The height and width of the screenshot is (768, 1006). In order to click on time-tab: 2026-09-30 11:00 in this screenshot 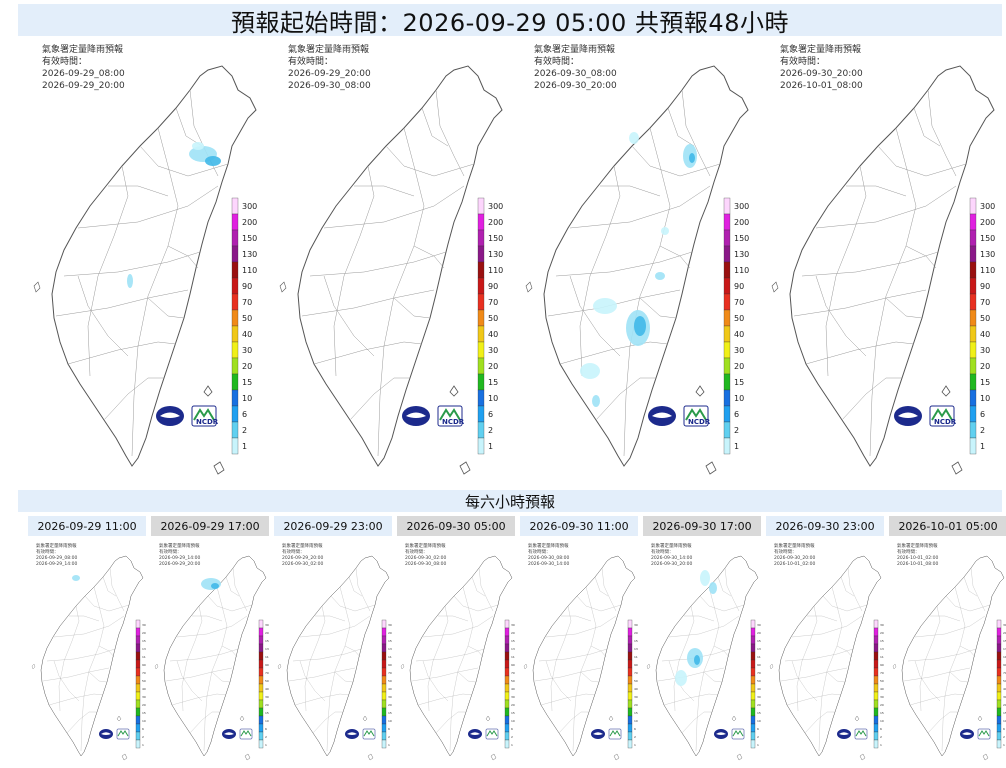, I will do `click(579, 526)`.